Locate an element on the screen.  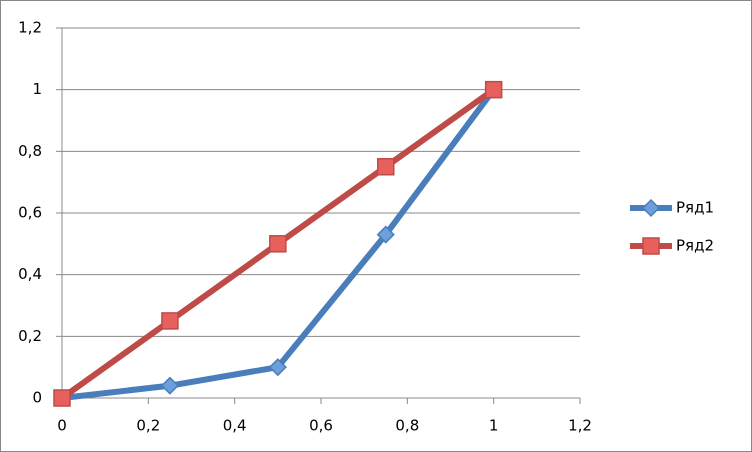
y-tick-label: 0,4 is located at coordinates (30, 274).